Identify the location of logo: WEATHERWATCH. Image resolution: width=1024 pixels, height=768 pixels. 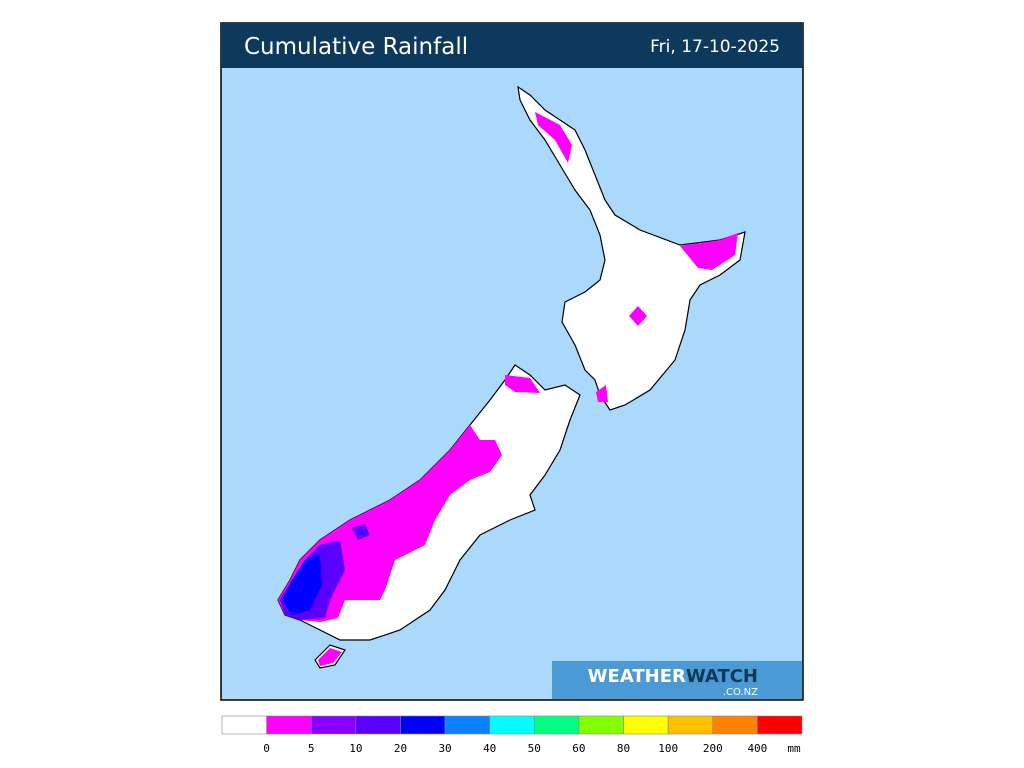
(673, 676).